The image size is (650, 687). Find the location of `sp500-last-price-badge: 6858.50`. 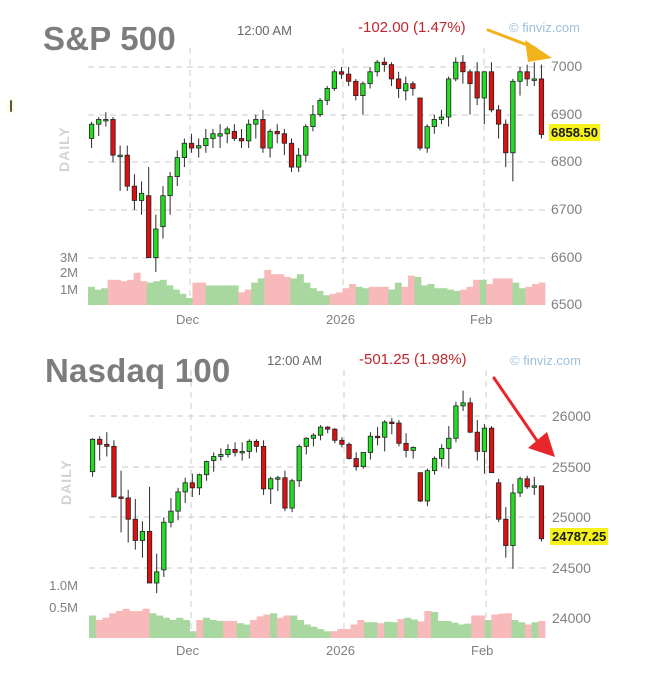

sp500-last-price-badge: 6858.50 is located at coordinates (574, 132).